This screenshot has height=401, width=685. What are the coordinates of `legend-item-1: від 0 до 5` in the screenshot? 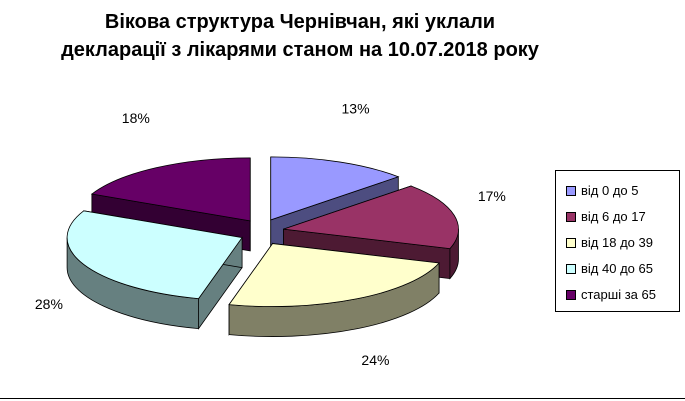 It's located at (602, 190).